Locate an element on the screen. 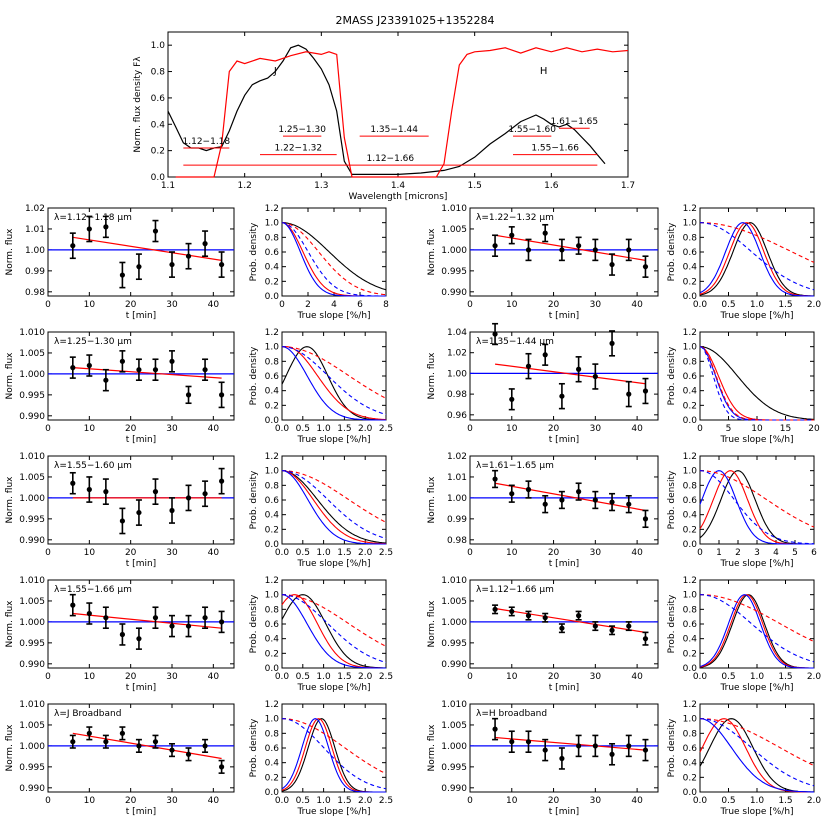 The image size is (830, 830). y-axis-label: Prob. density is located at coordinates (672, 747).